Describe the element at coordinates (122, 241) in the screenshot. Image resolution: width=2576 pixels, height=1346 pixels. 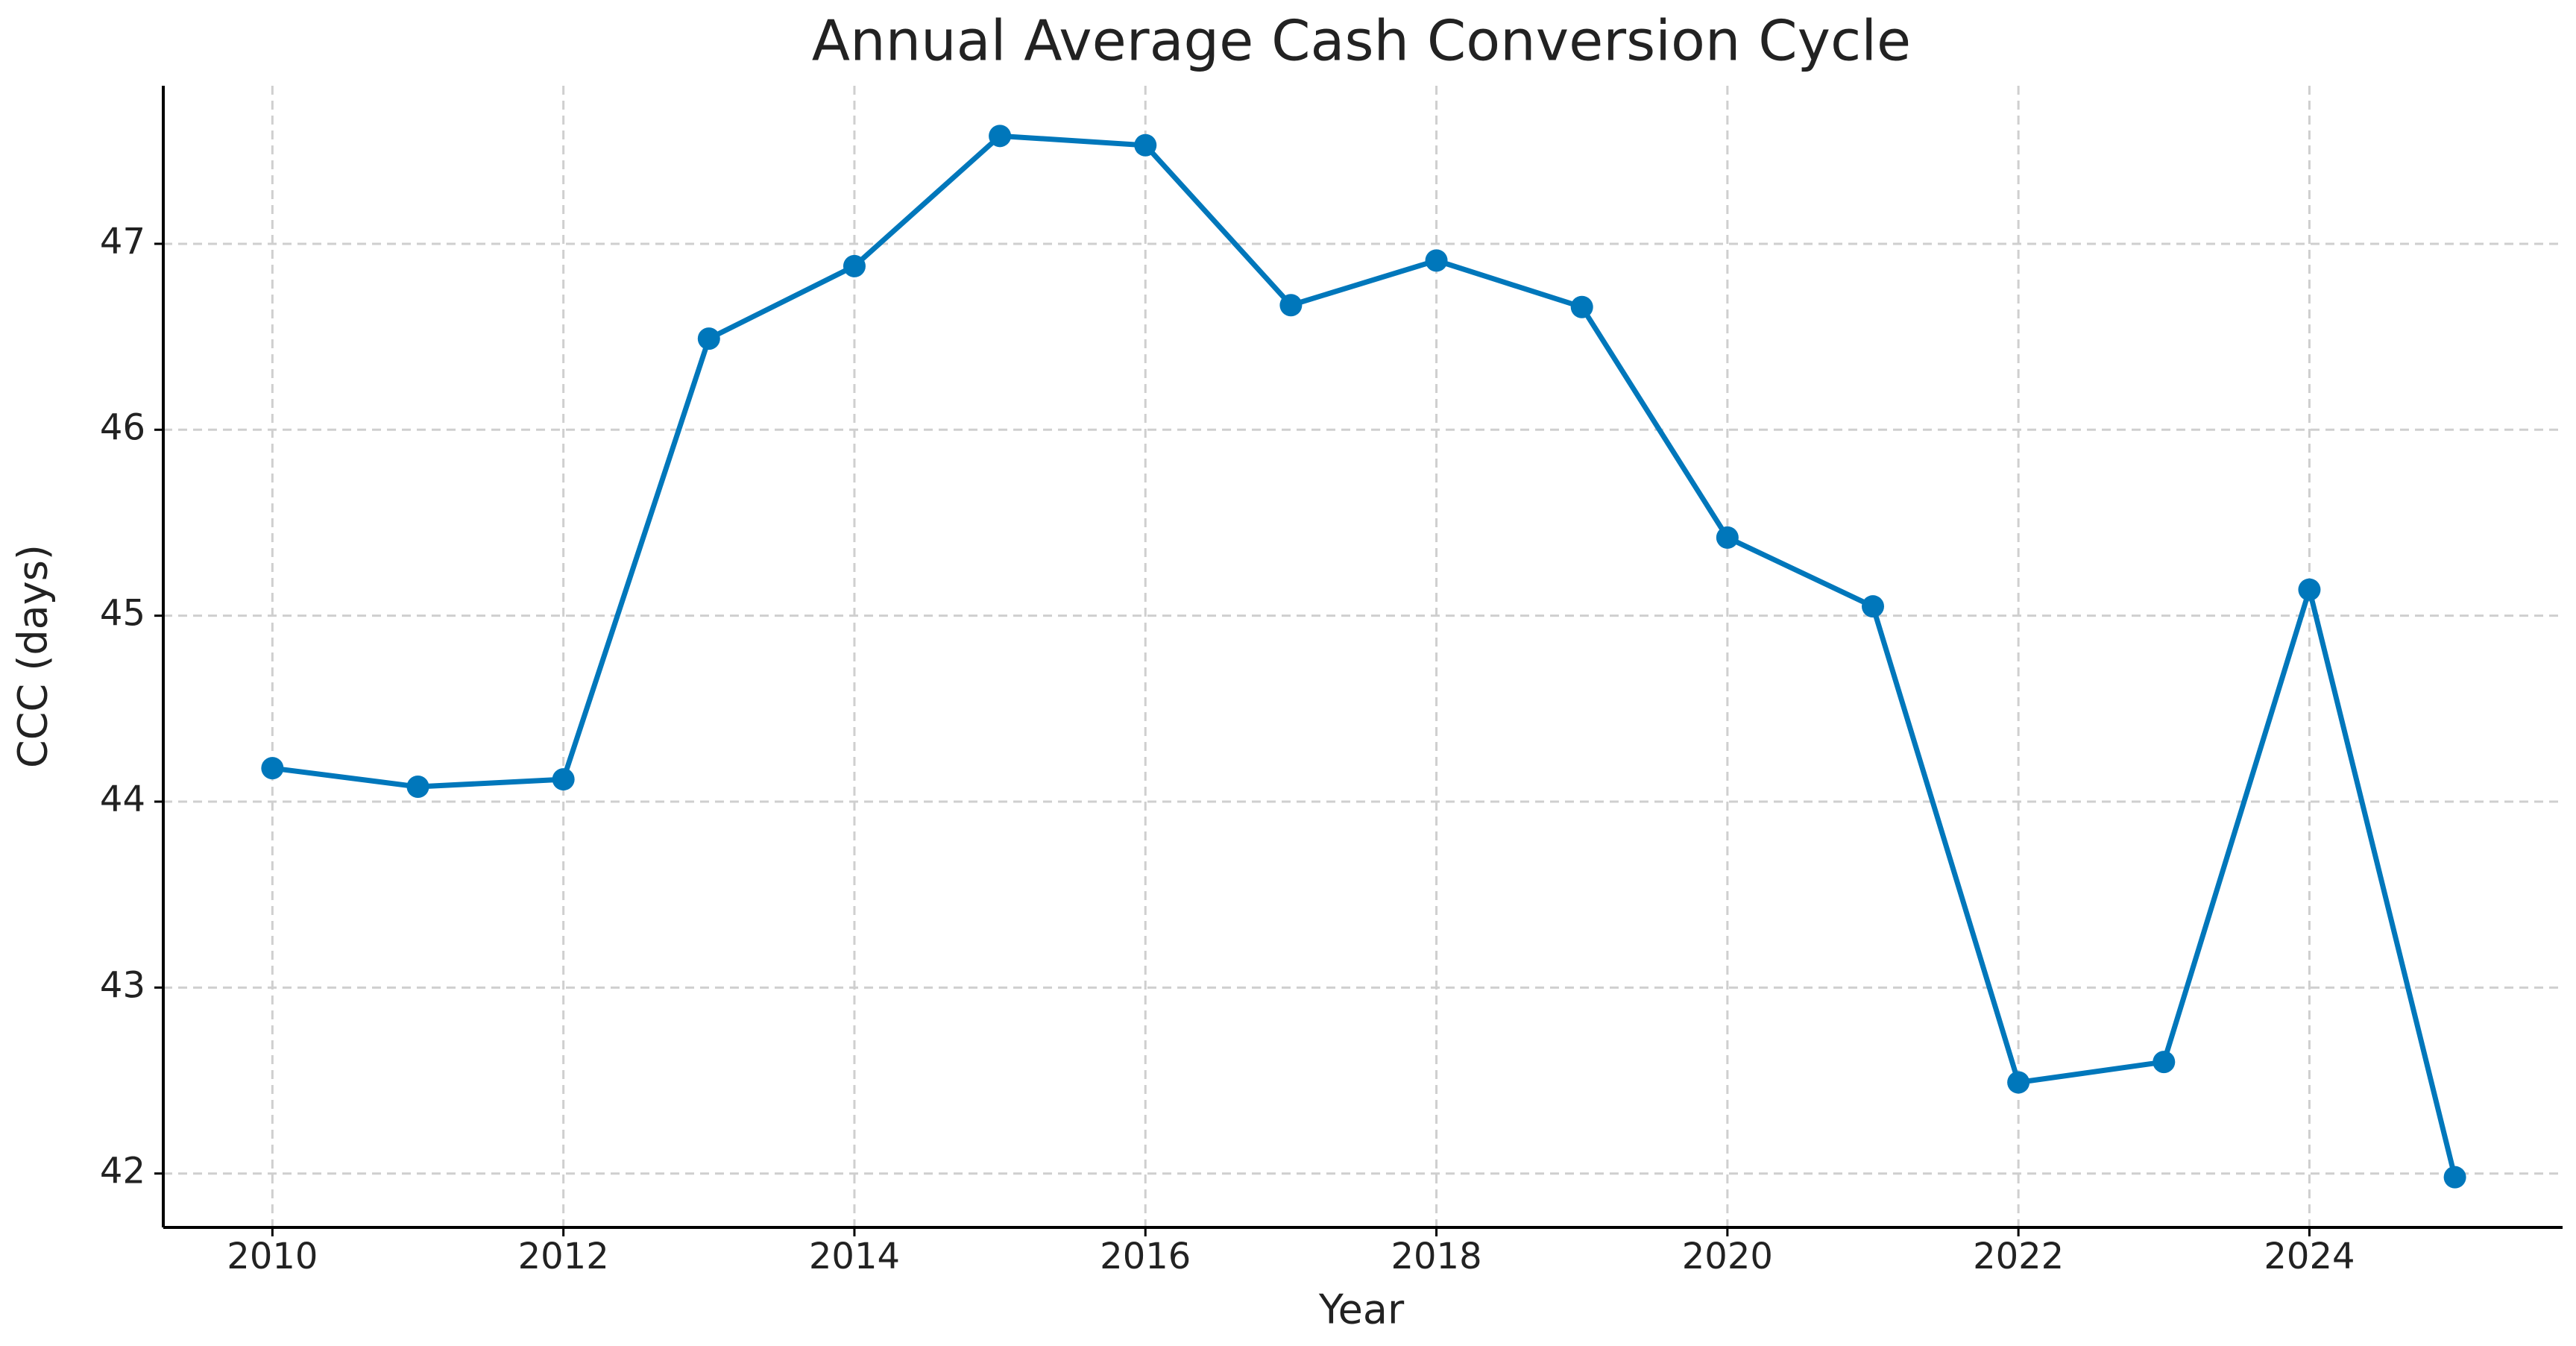
I see `y-tick-label: 47` at that location.